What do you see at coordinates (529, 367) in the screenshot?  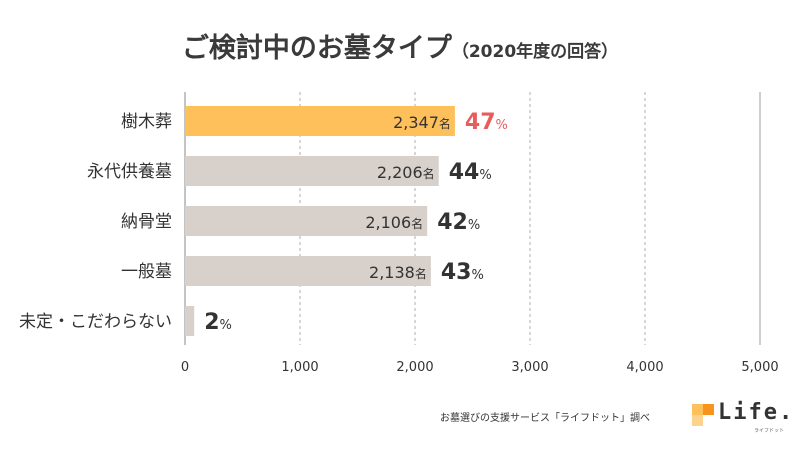 I see `x-tick-label: 3,000` at bounding box center [529, 367].